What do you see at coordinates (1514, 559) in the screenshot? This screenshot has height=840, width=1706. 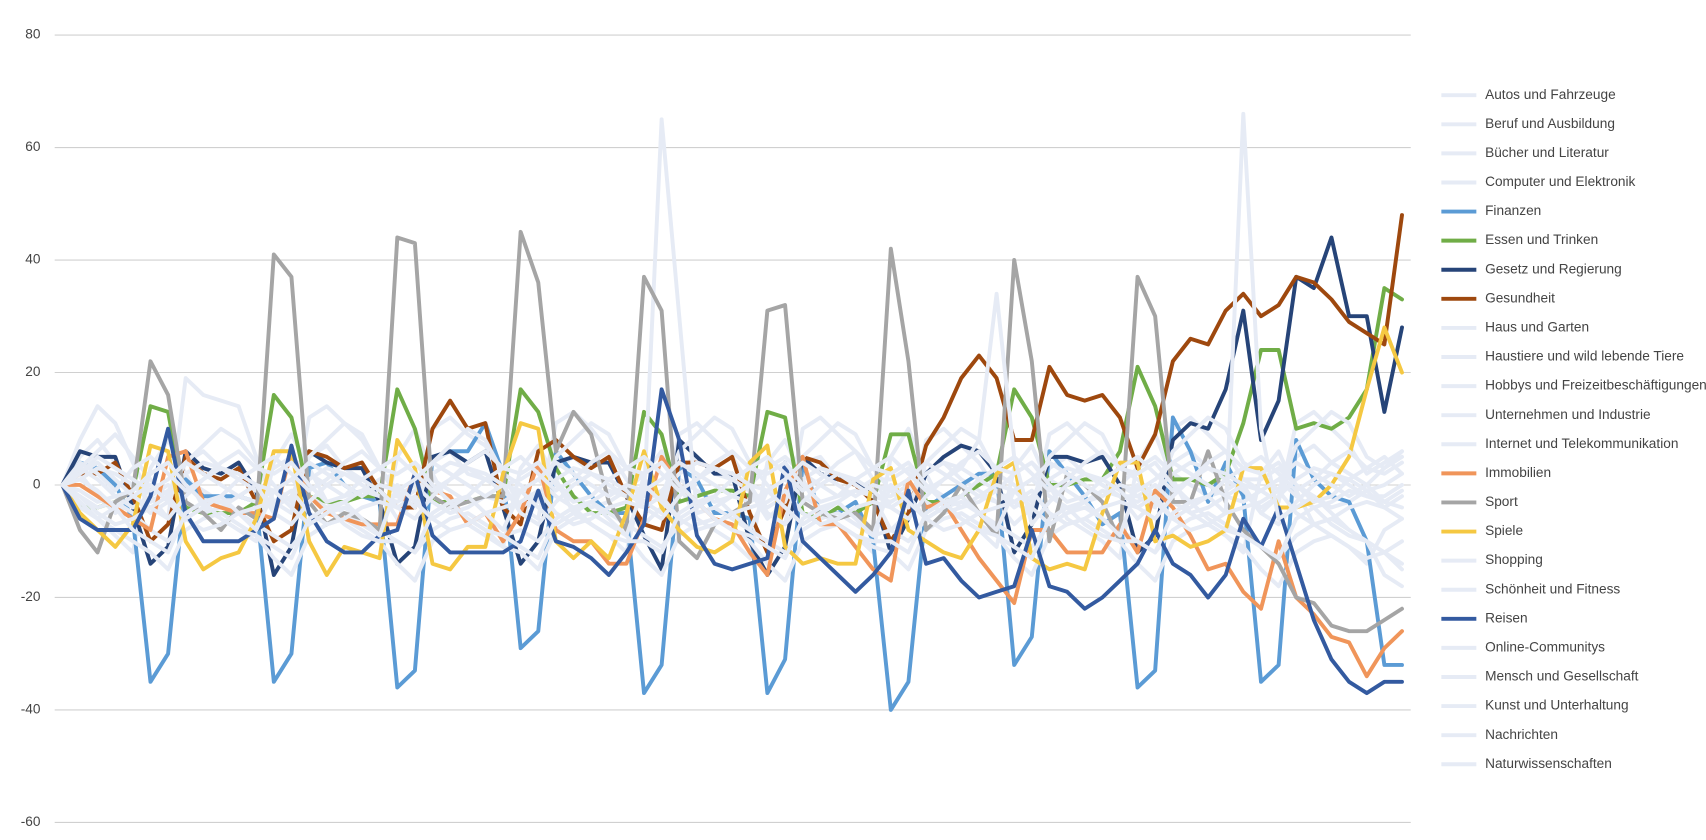 I see `legend-label: Shopping` at bounding box center [1514, 559].